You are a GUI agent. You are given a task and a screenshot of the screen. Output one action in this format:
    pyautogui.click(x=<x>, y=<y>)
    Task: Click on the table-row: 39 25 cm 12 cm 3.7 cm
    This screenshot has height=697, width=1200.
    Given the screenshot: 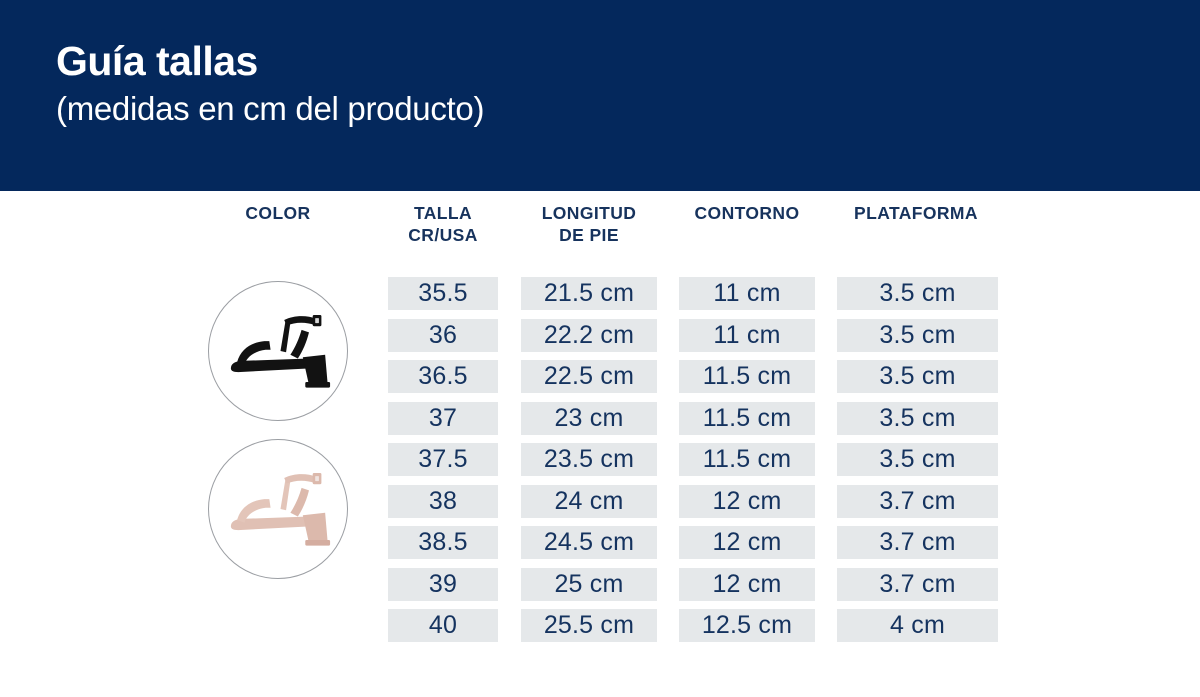 What is the action you would take?
    pyautogui.click(x=600, y=588)
    